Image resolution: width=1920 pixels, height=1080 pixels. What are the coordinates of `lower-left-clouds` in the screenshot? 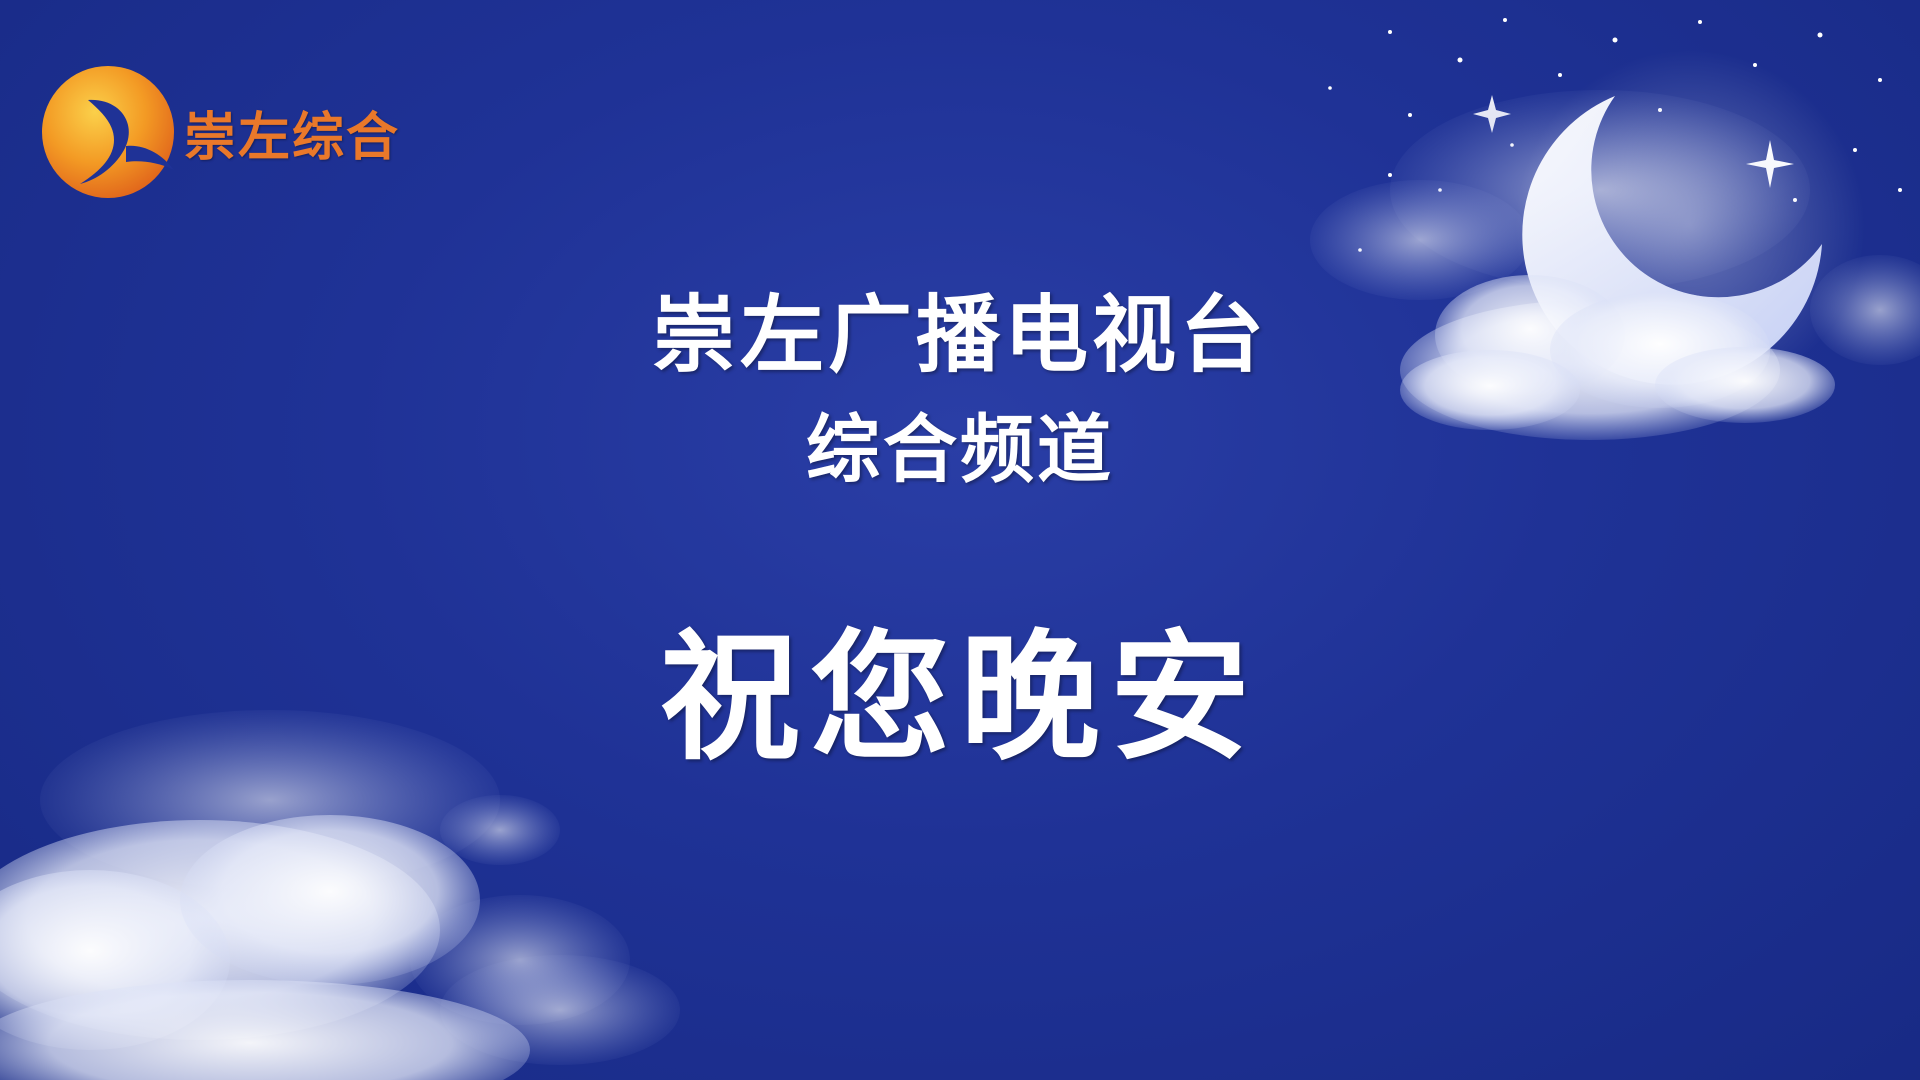 It's located at (340, 895).